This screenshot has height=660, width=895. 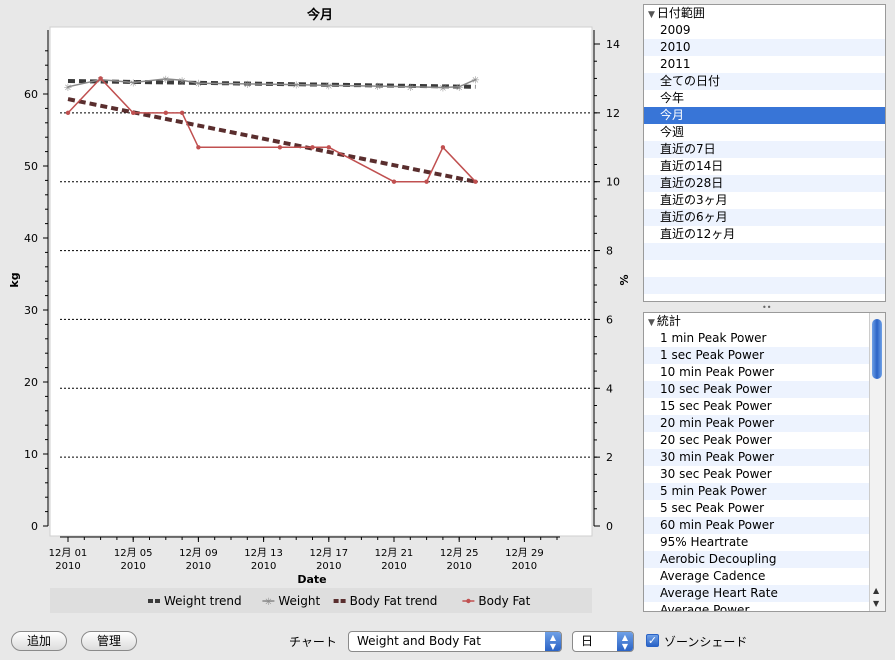 What do you see at coordinates (756, 423) in the screenshot?
I see `stats-item: 20 min Peak Power` at bounding box center [756, 423].